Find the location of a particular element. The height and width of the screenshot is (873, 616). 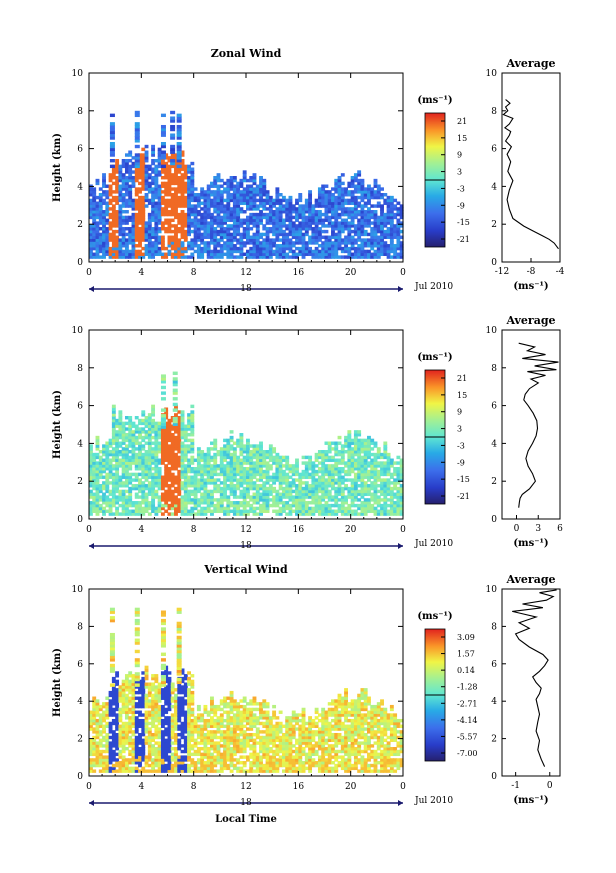

y-axis-label: Height (km) is located at coordinates (57, 167).